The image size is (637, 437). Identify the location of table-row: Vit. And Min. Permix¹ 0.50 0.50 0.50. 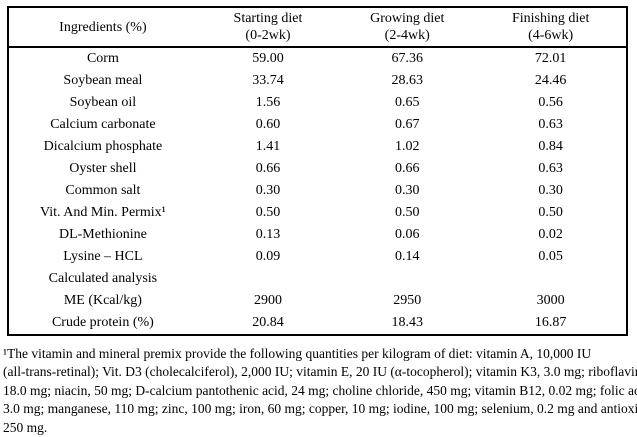
(317, 213).